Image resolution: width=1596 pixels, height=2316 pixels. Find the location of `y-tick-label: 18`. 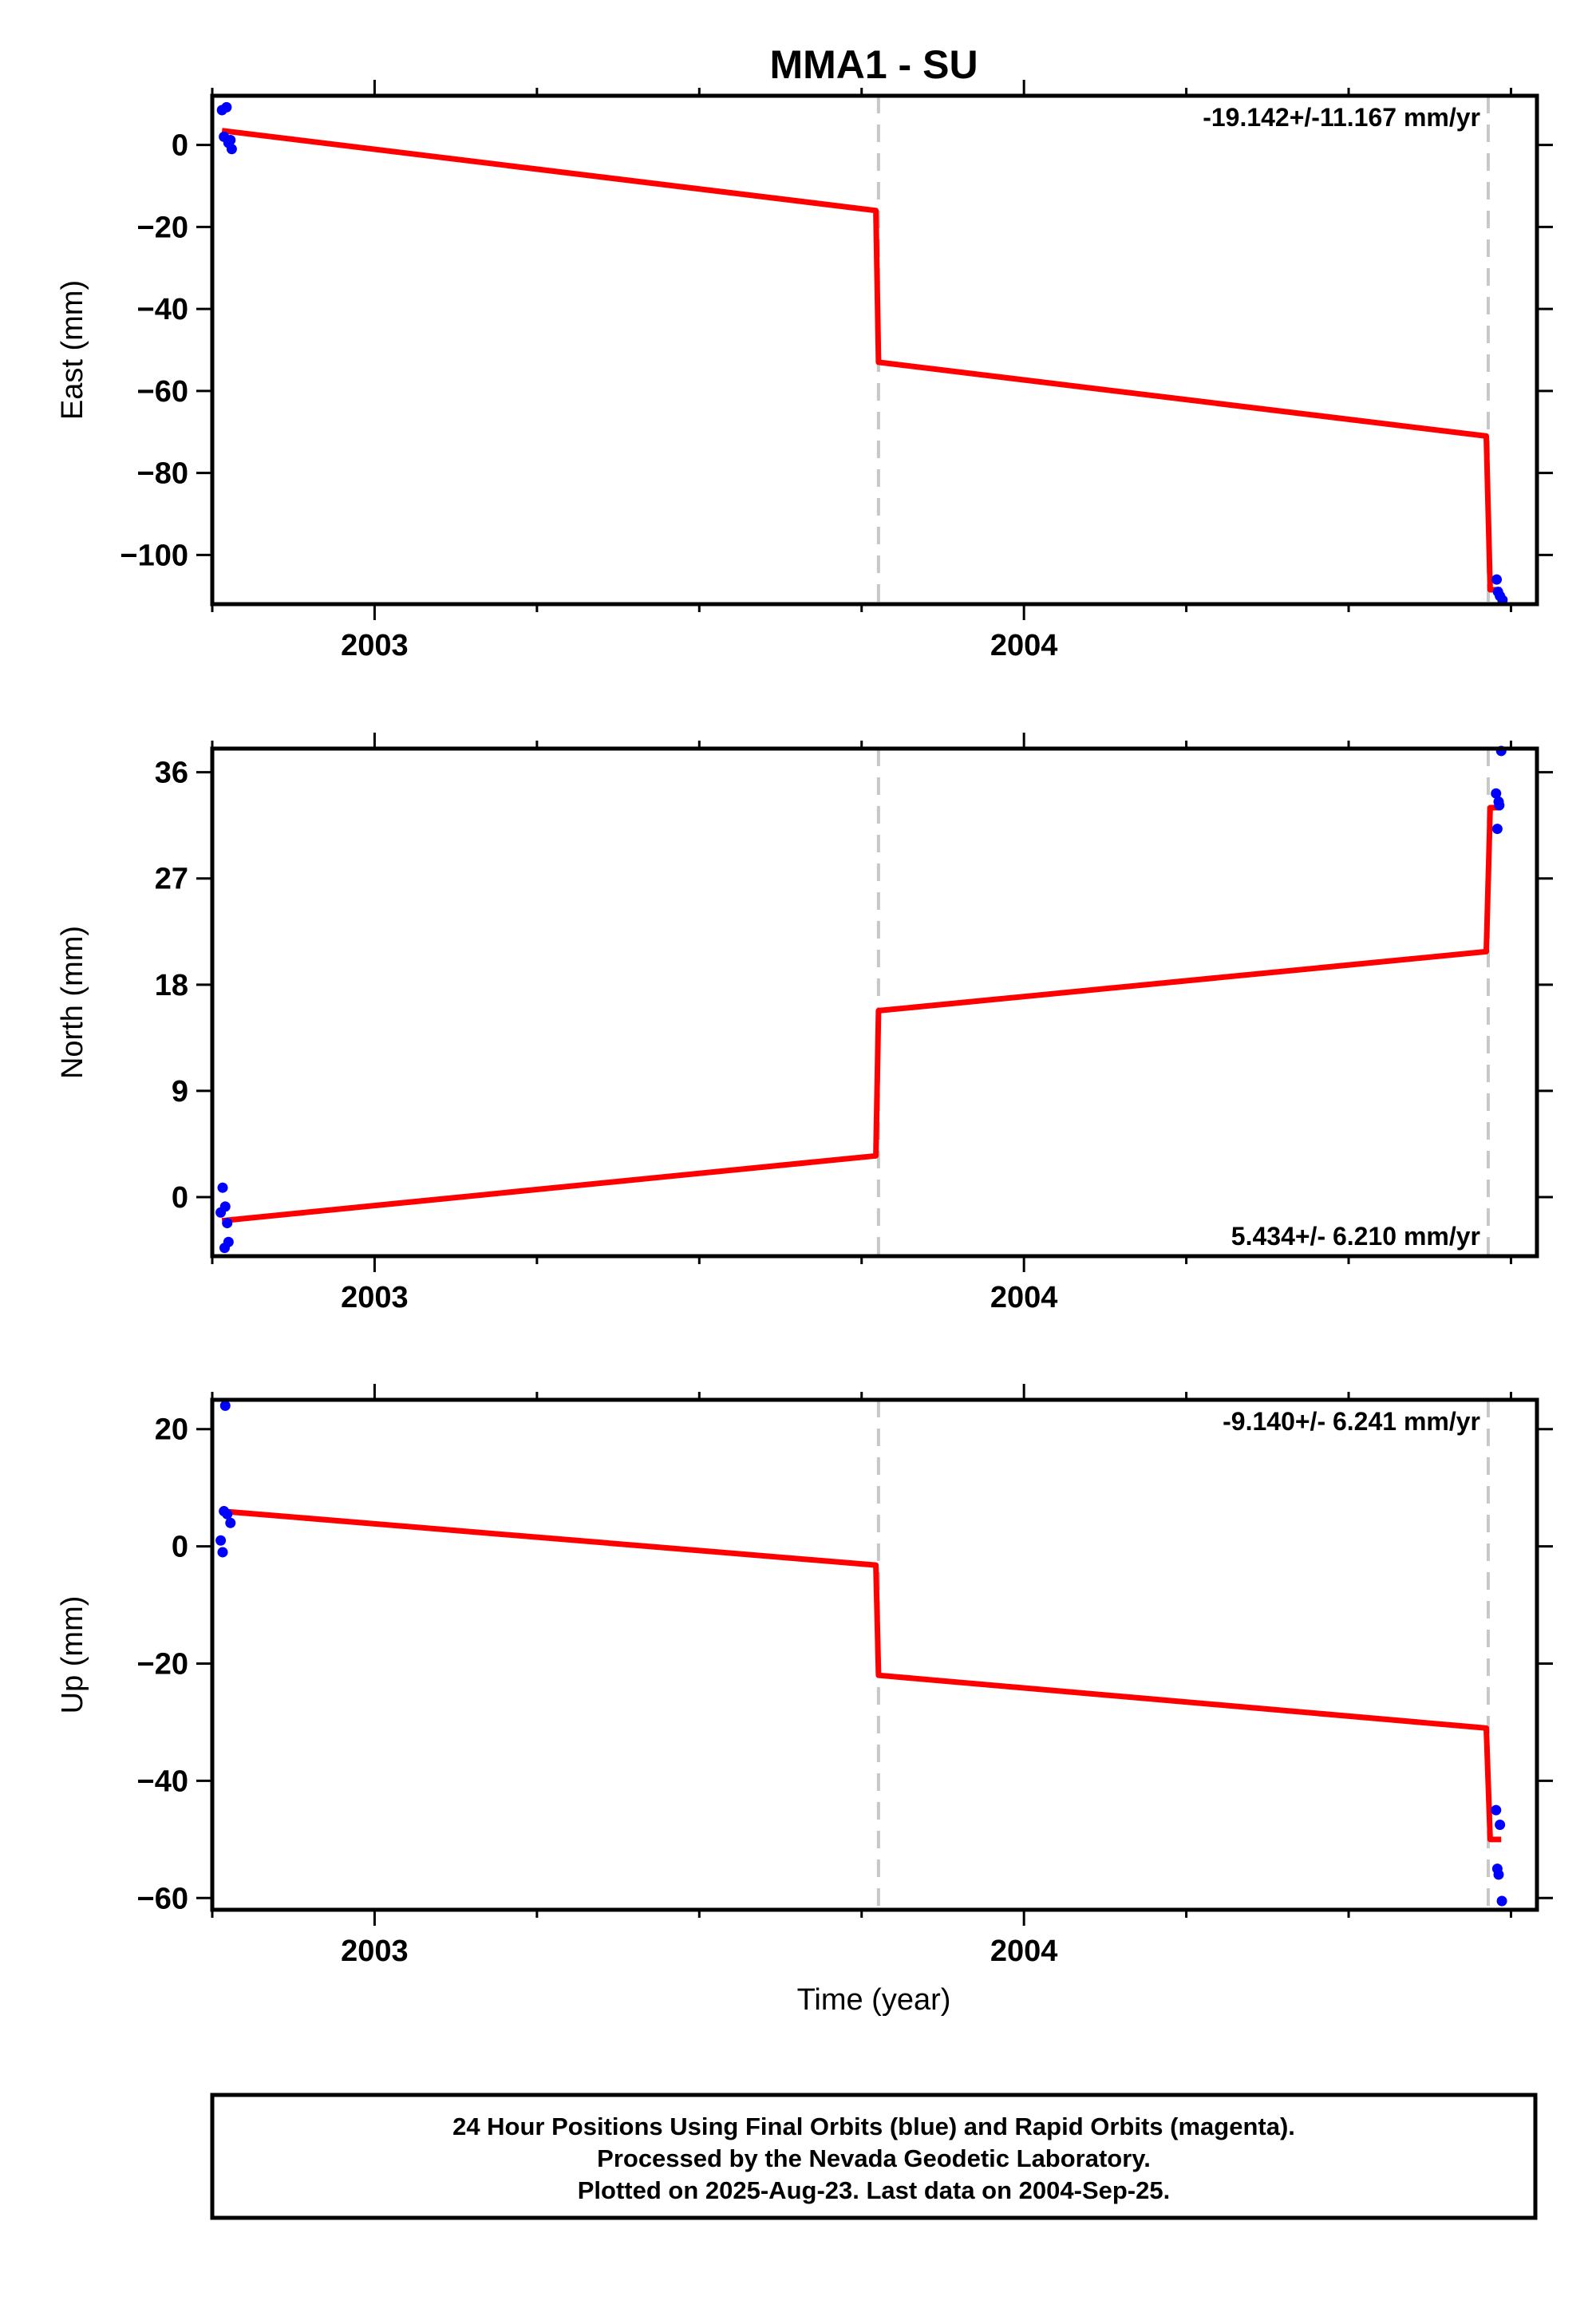

y-tick-label: 18 is located at coordinates (171, 986).